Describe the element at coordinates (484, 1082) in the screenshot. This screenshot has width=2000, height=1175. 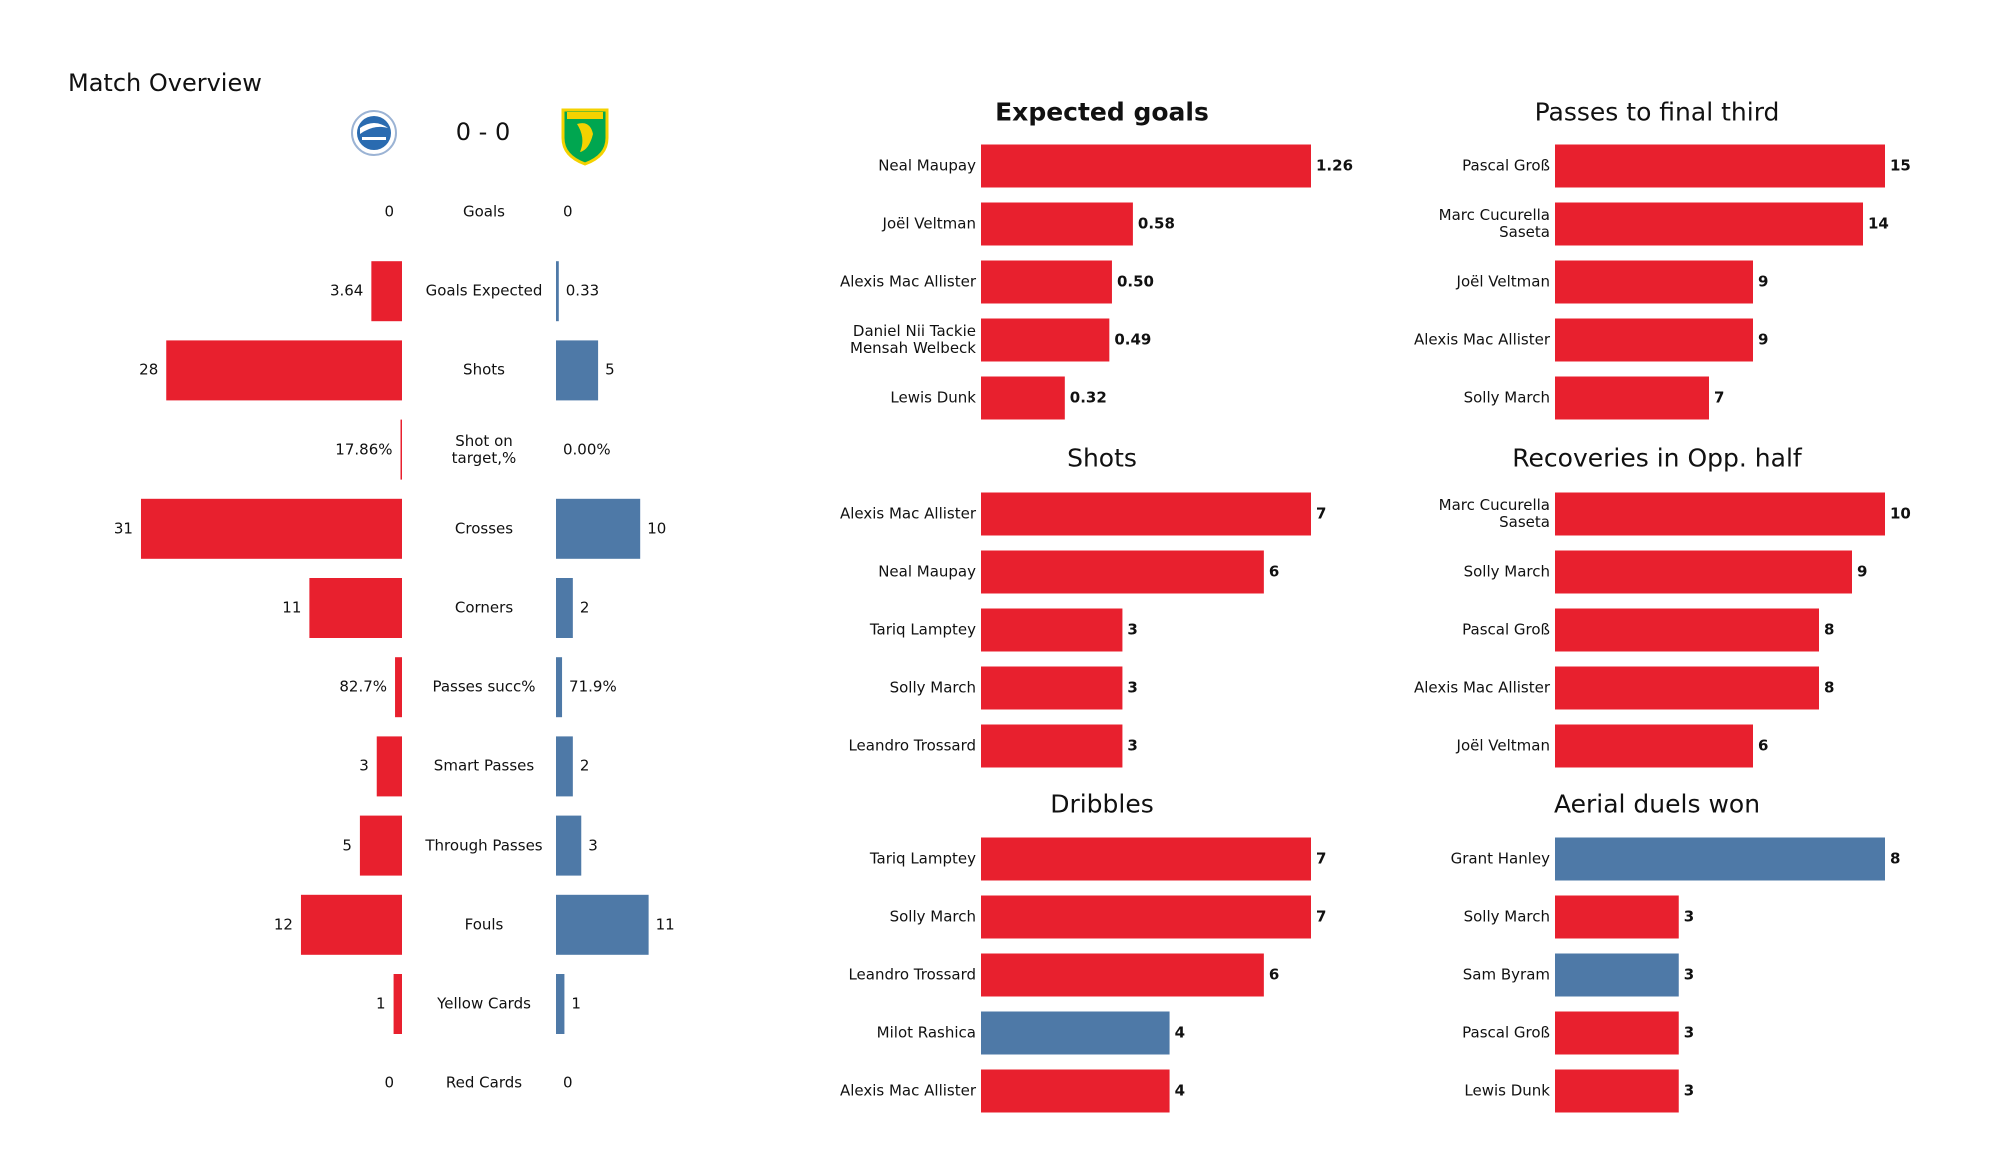
I see `stat-label: Red Cards` at that location.